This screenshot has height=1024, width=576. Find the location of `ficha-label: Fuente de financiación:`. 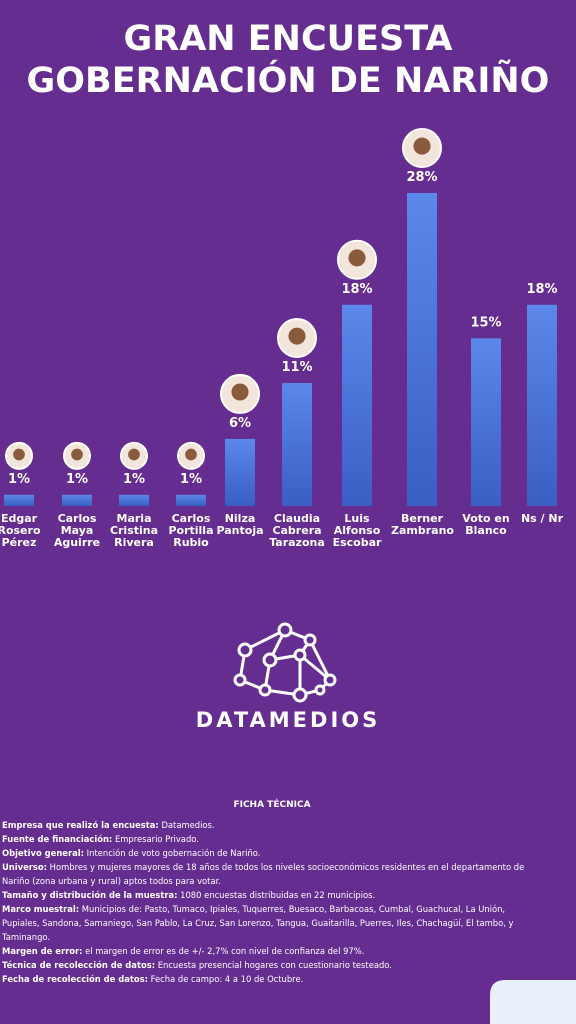

ficha-label: Fuente de financiación: is located at coordinates (57, 839).